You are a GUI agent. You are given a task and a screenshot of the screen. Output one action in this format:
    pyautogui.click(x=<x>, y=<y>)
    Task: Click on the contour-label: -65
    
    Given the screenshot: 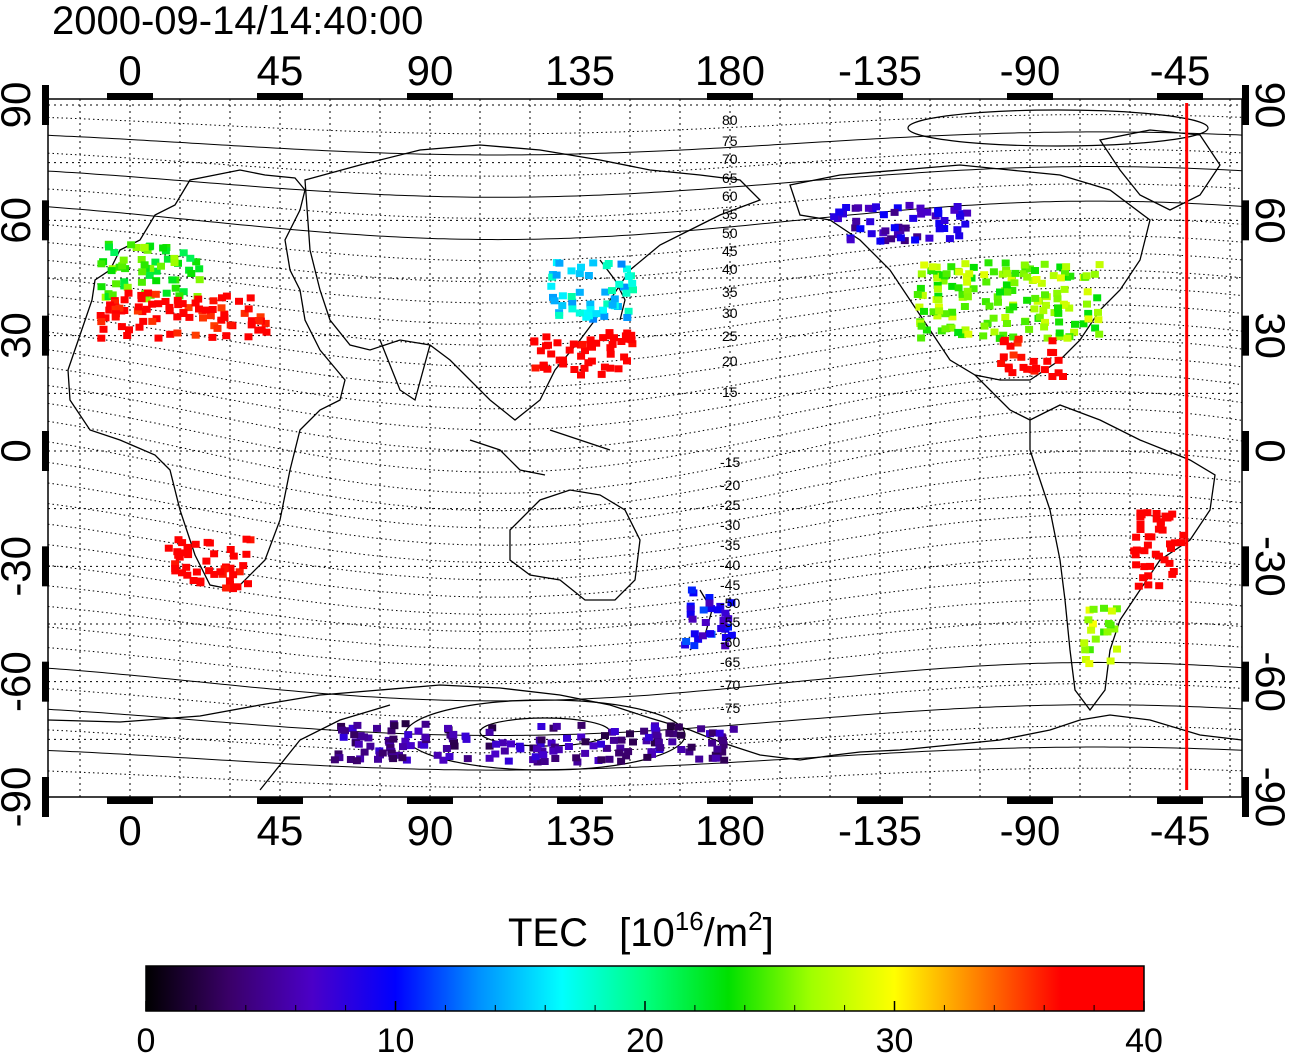 What is the action you would take?
    pyautogui.click(x=730, y=662)
    